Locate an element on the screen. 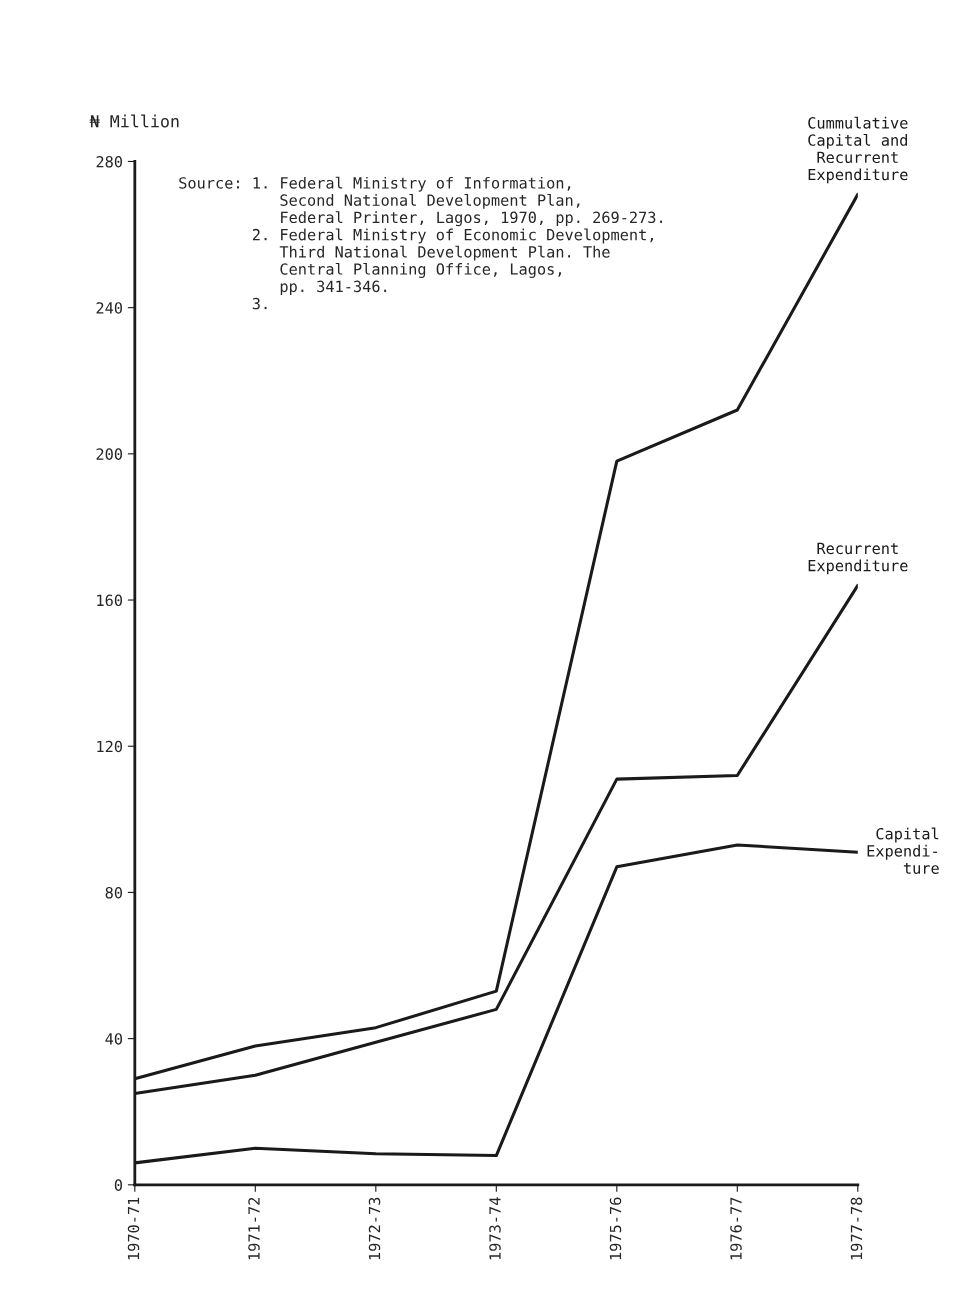 This screenshot has height=1302, width=977. x-tick-label: 1976-77 is located at coordinates (736, 1228).